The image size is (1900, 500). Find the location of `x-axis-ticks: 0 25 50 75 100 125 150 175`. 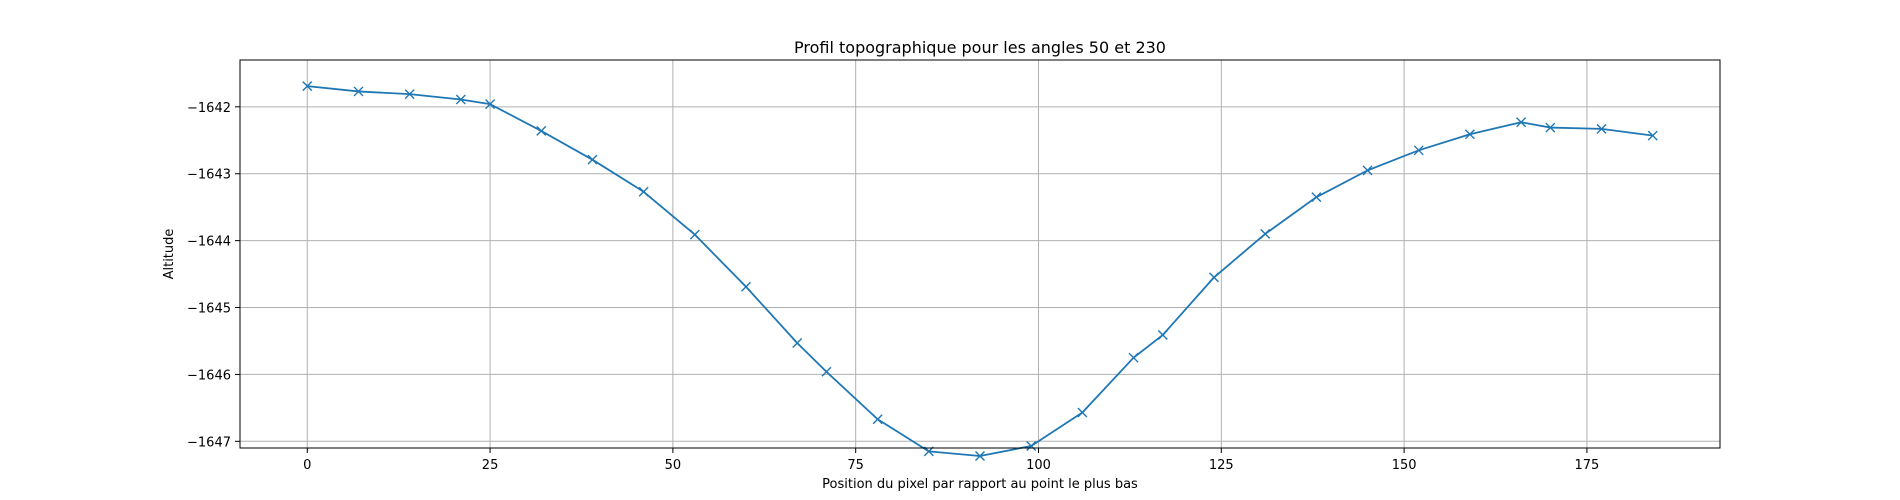

x-axis-ticks: 0 25 50 75 100 125 150 175 is located at coordinates (951, 460).